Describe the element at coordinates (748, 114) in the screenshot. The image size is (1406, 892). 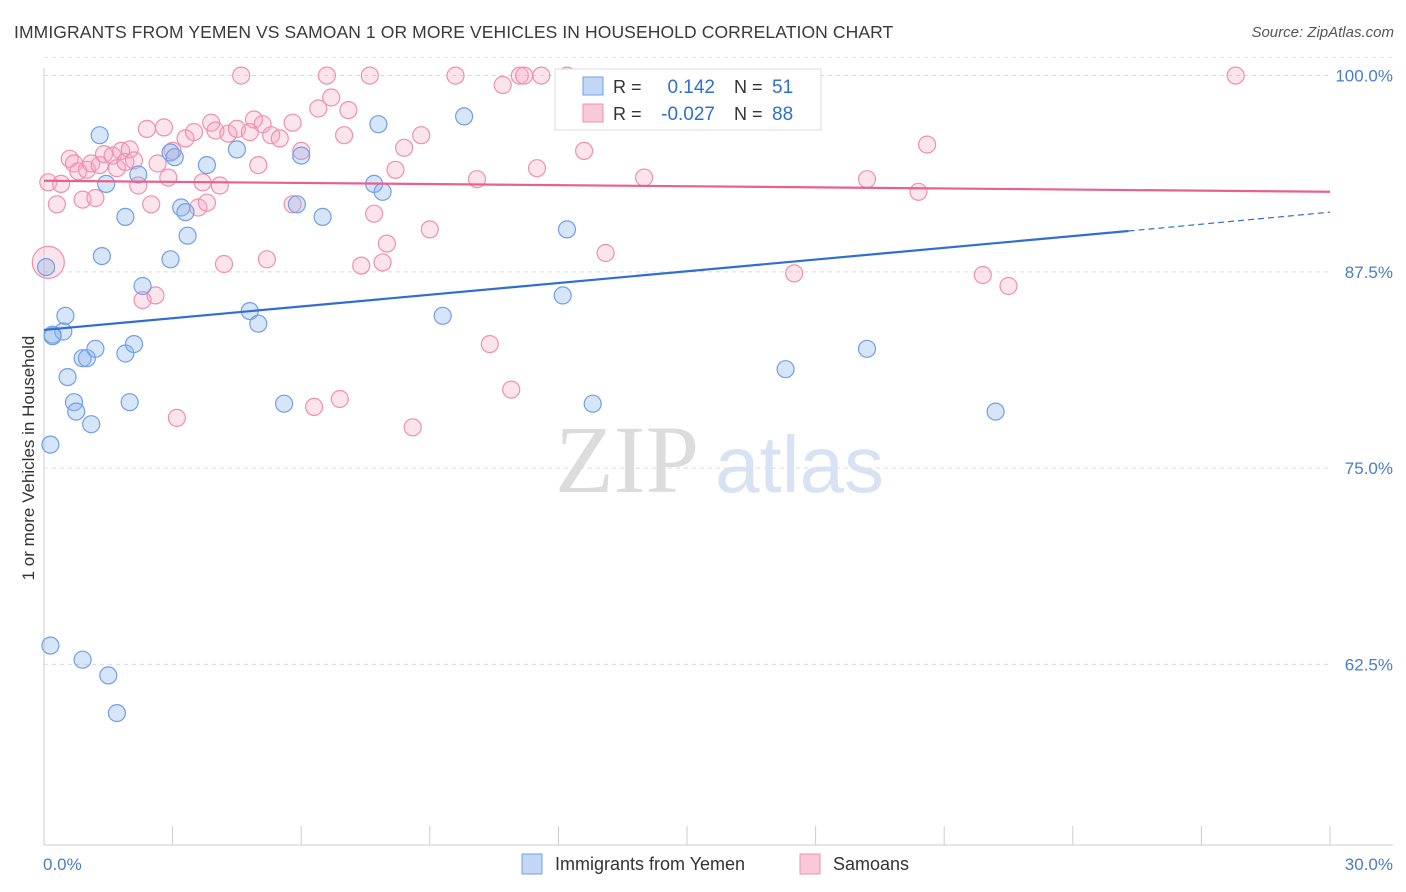
I see `legend-n-label-samoan: N =` at that location.